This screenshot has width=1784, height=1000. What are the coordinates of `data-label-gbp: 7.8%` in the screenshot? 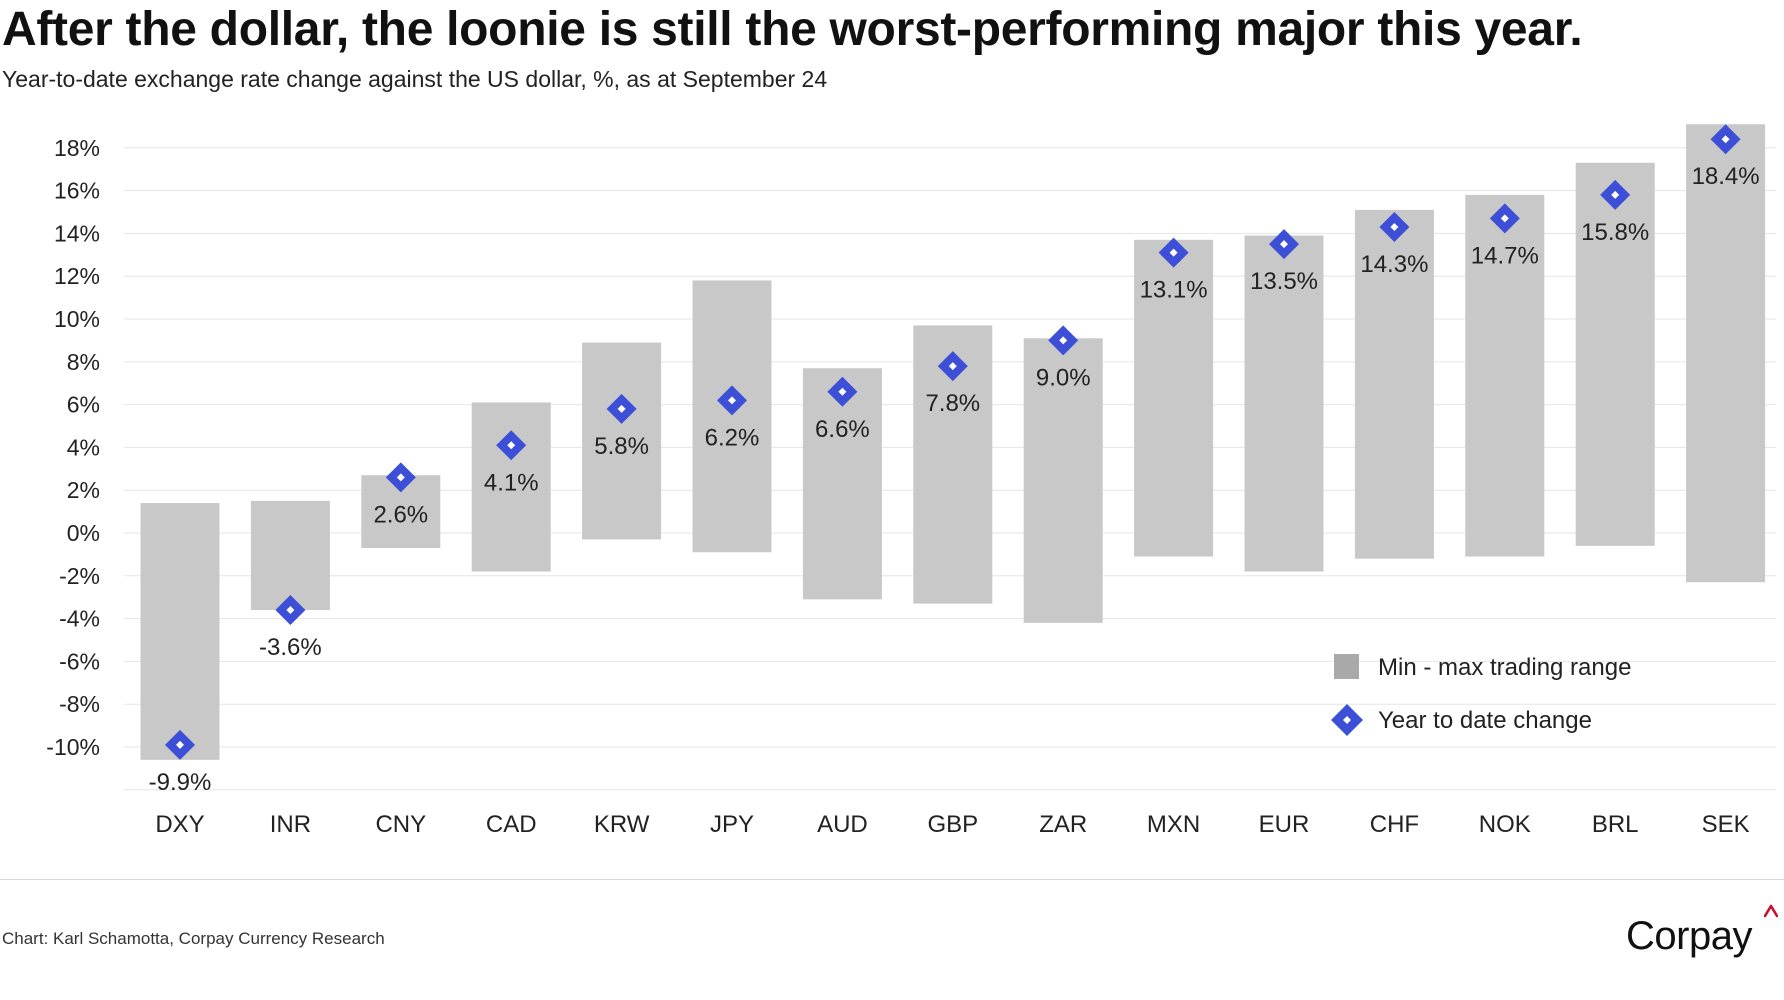 It's located at (952, 403).